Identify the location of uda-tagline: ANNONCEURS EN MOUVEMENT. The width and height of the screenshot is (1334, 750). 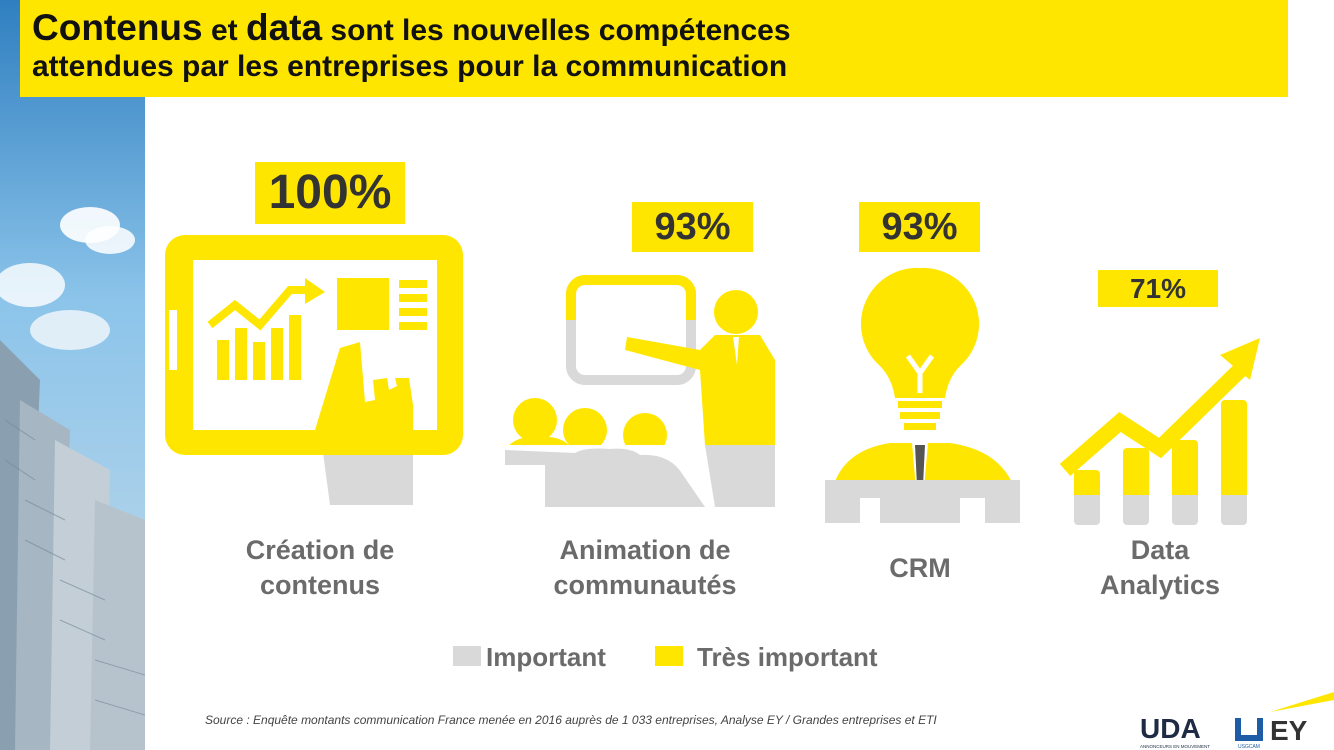
(1175, 746).